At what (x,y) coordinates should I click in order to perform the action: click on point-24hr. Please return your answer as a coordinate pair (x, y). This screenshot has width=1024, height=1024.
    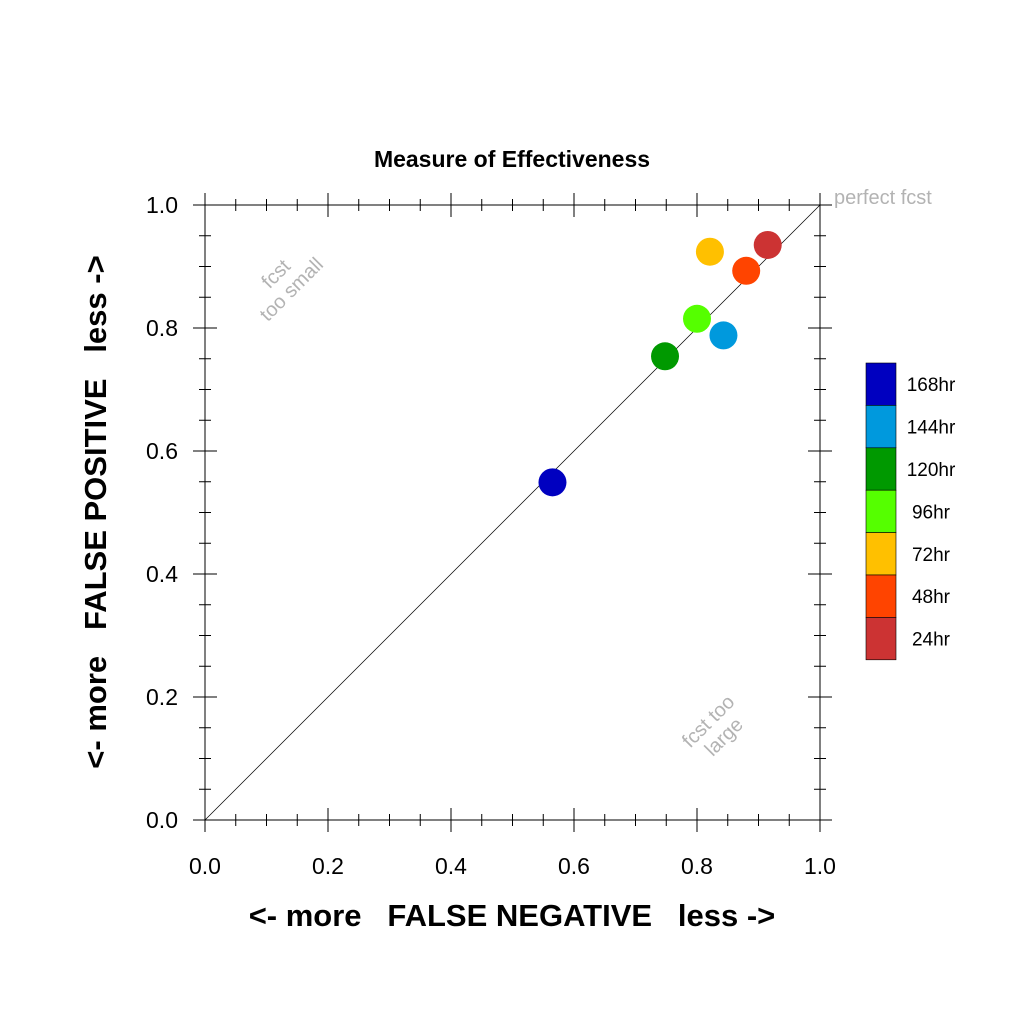
    Looking at the image, I should click on (767, 244).